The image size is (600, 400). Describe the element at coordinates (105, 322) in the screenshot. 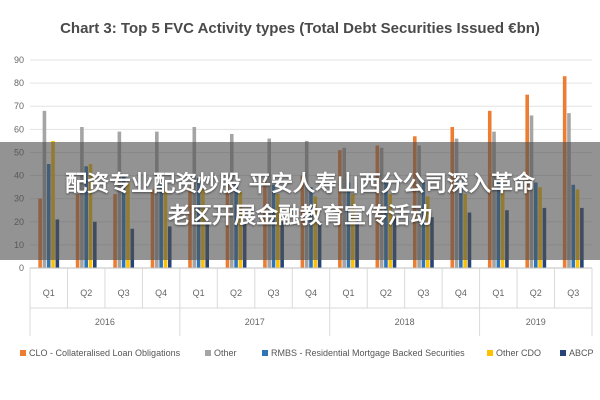

I see `year-label: 2016` at that location.